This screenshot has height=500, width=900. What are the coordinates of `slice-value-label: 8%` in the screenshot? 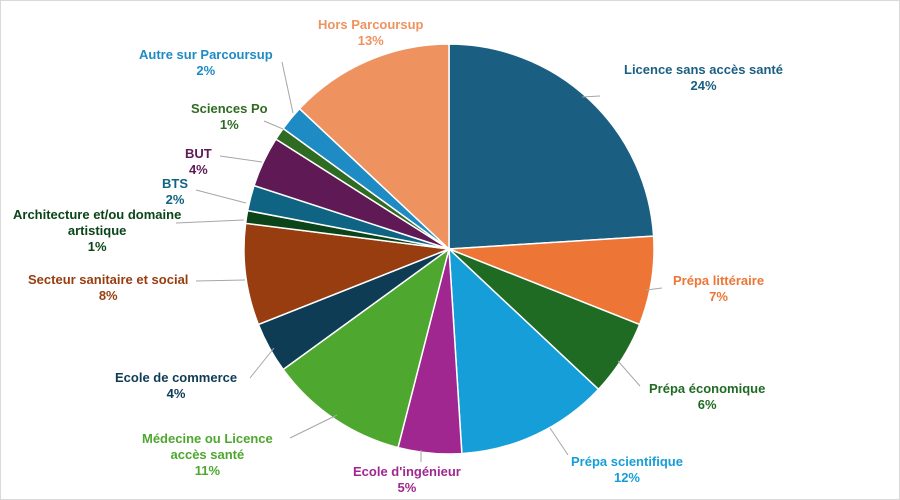 It's located at (108, 295).